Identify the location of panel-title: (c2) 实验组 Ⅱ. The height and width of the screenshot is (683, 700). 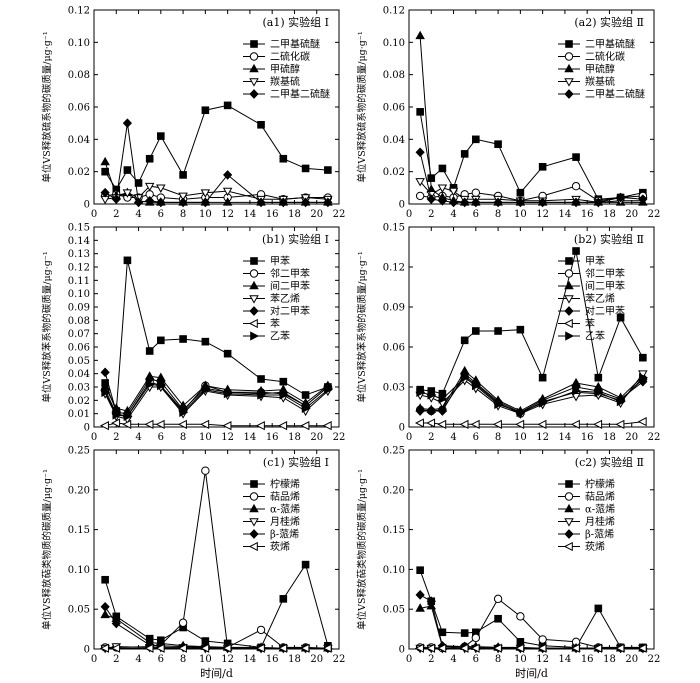
(609, 462).